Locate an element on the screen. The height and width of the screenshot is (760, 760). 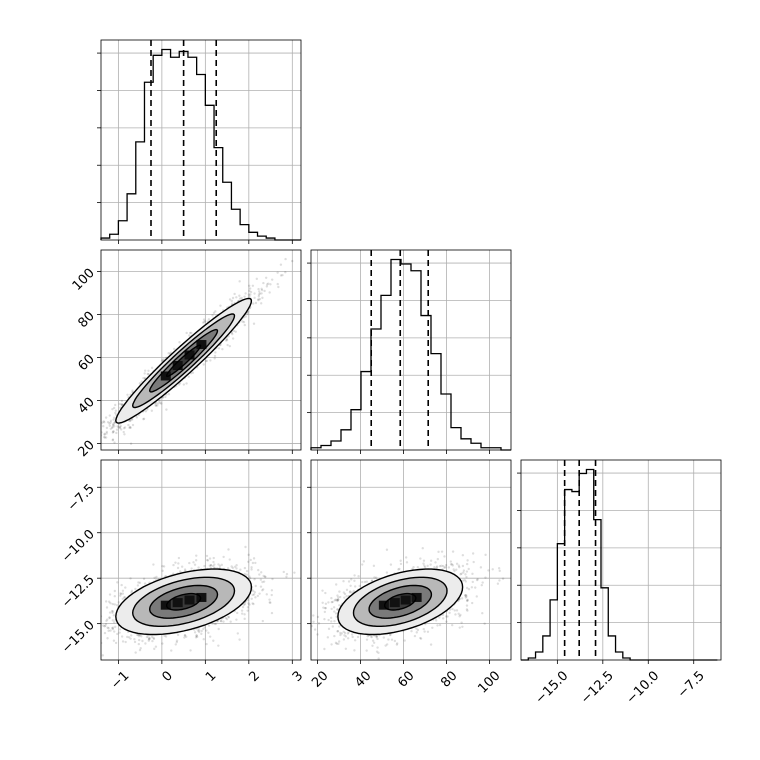
x-tick-label: 0 is located at coordinates (167, 676).